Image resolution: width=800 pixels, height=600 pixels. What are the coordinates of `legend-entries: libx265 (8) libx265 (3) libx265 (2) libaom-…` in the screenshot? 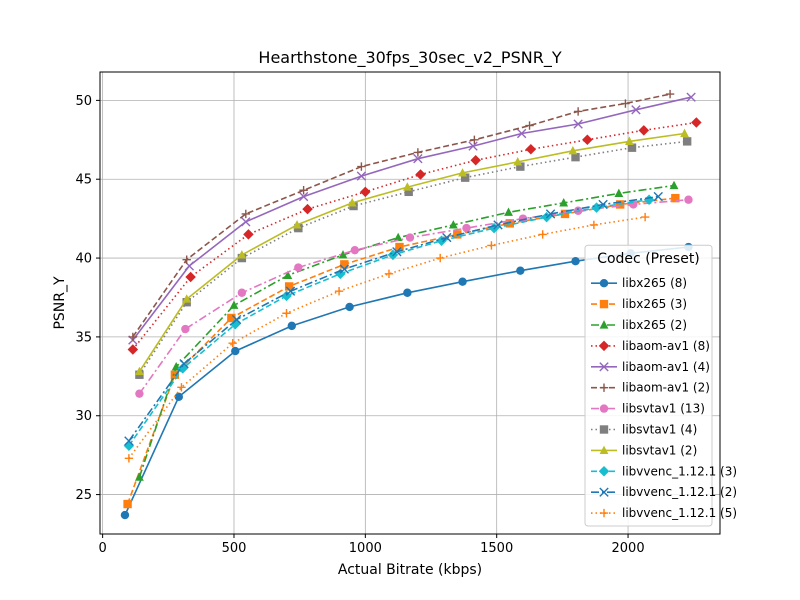 It's located at (664, 398).